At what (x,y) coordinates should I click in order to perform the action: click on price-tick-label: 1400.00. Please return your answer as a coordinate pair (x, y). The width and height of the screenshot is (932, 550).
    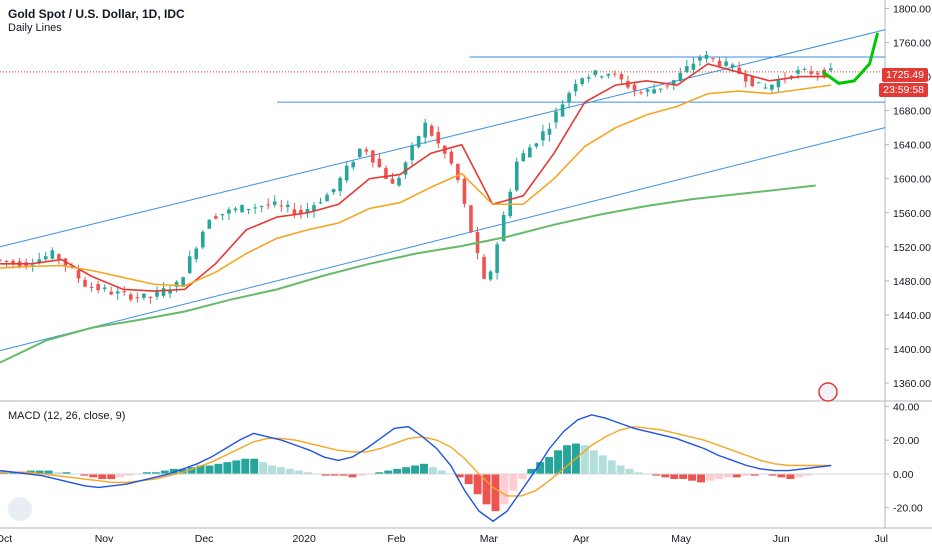
    Looking at the image, I should click on (912, 350).